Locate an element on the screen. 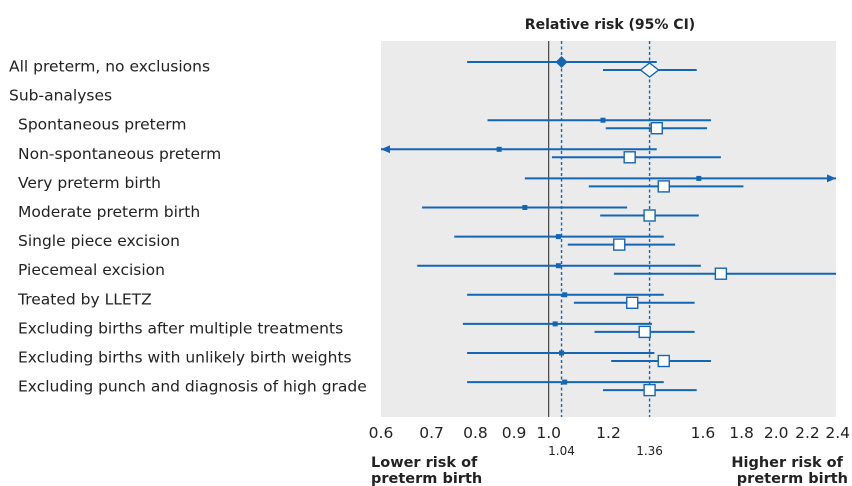  footer-left: Lower risk of preterm birth is located at coordinates (426, 470).